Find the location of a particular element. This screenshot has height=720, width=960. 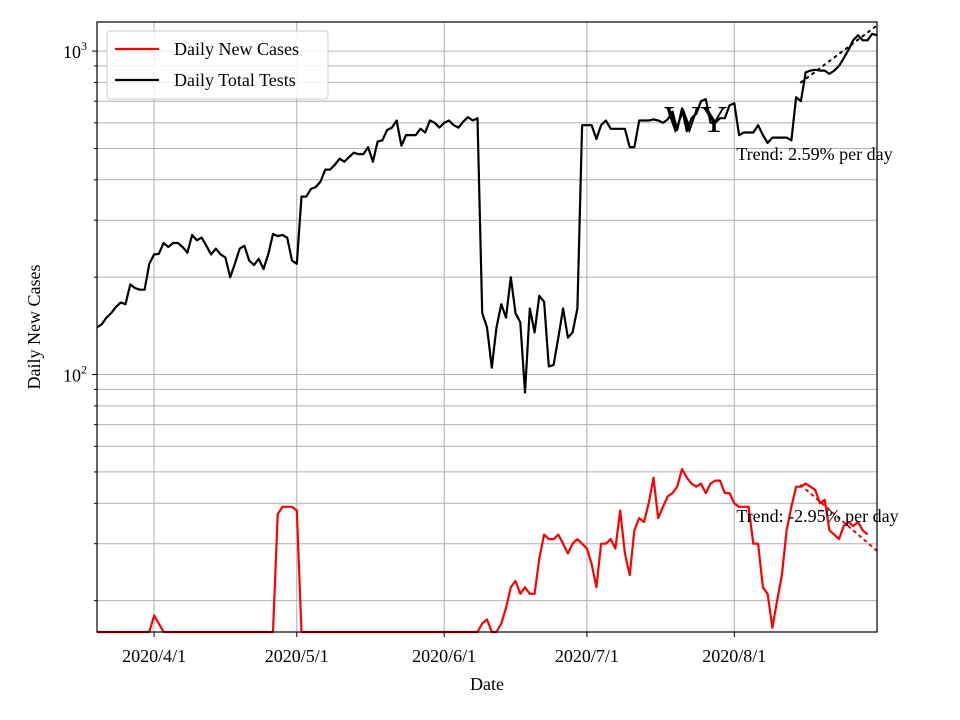

x-axis-label: Date is located at coordinates (487, 684).